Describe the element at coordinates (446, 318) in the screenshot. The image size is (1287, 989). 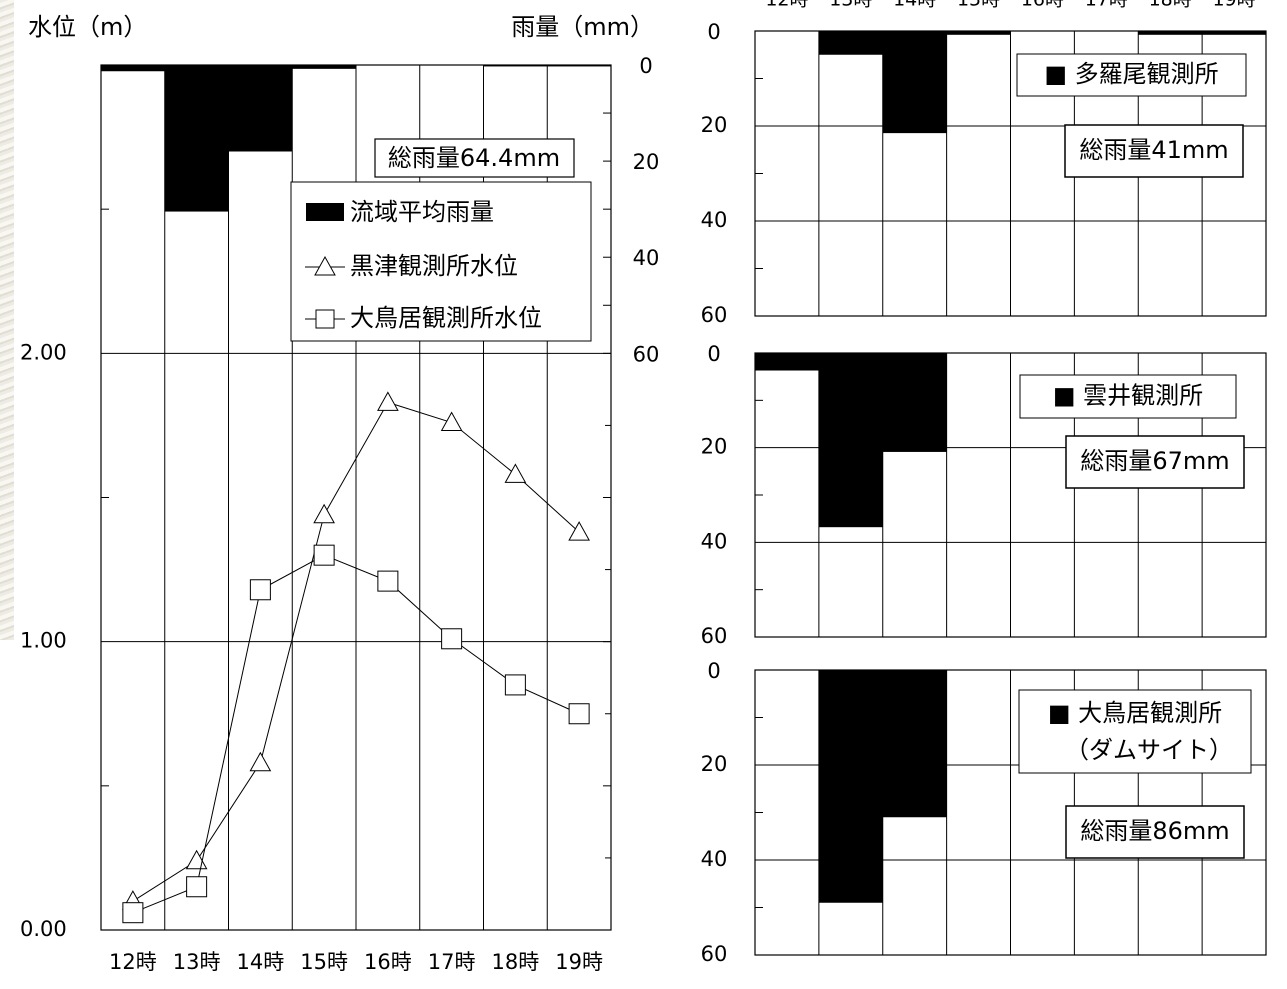
I see `legend-label: 大鳥居観測所水位` at that location.